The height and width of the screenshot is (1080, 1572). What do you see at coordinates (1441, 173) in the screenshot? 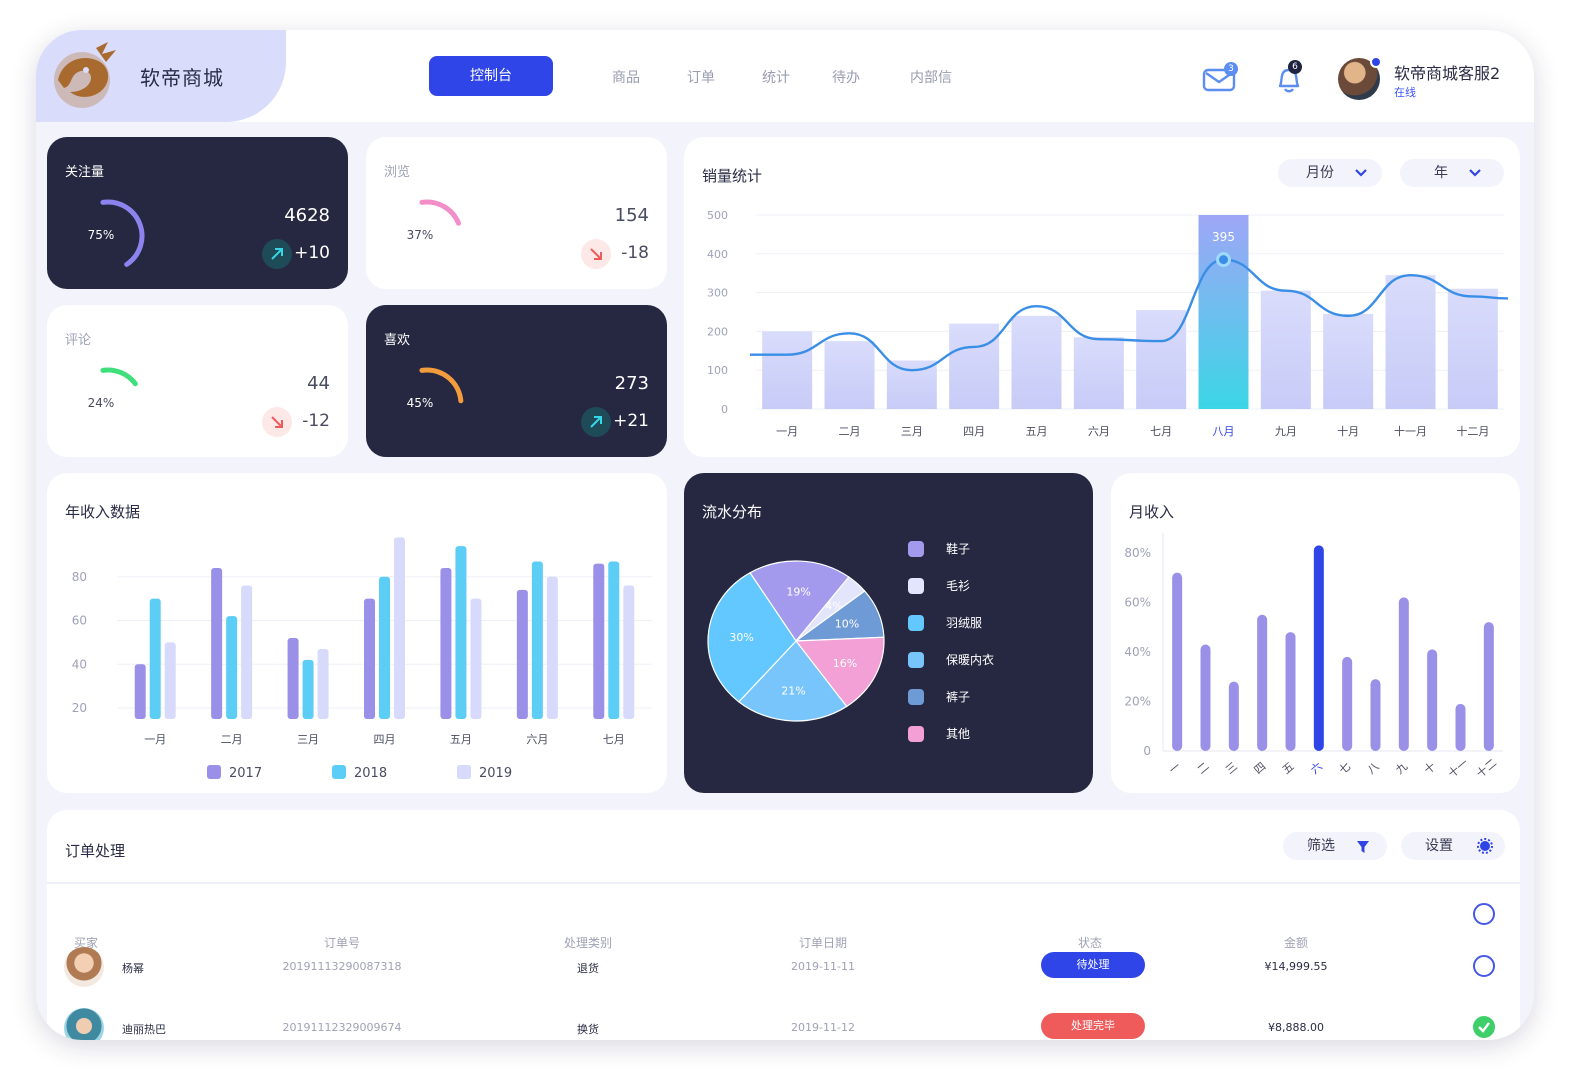
I see `dropdown-label: 年` at bounding box center [1441, 173].